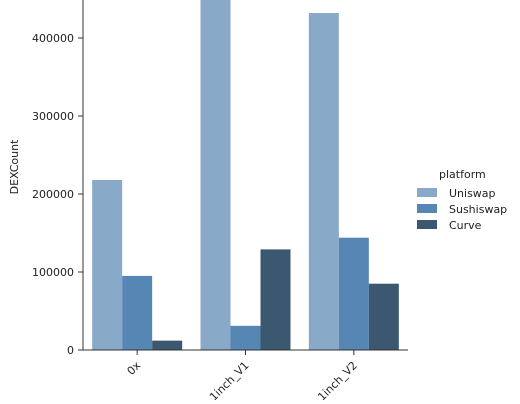 Image resolution: width=520 pixels, height=404 pixels. I want to click on legend-swatch-curve, so click(427, 224).